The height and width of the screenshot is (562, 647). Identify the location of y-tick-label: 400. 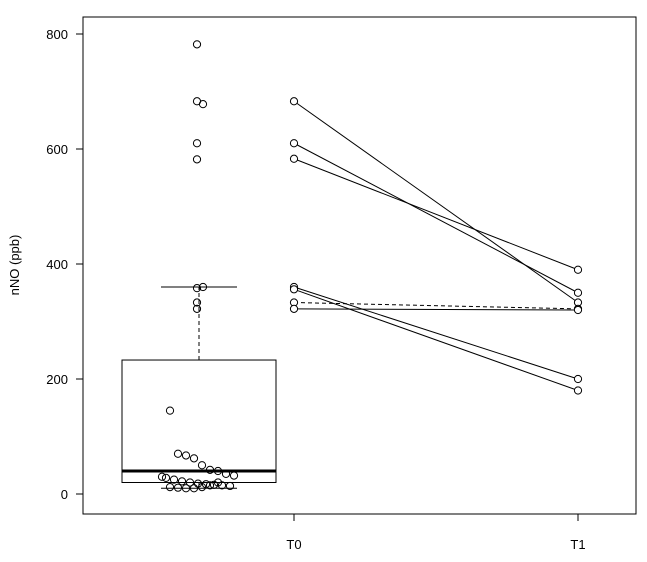
(57, 264).